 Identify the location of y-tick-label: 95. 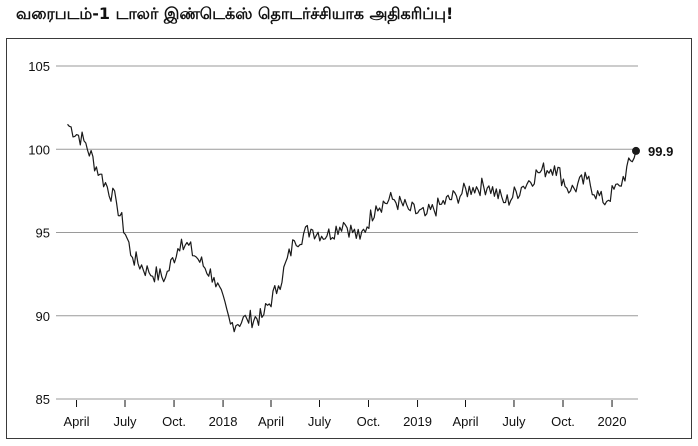
(43, 233).